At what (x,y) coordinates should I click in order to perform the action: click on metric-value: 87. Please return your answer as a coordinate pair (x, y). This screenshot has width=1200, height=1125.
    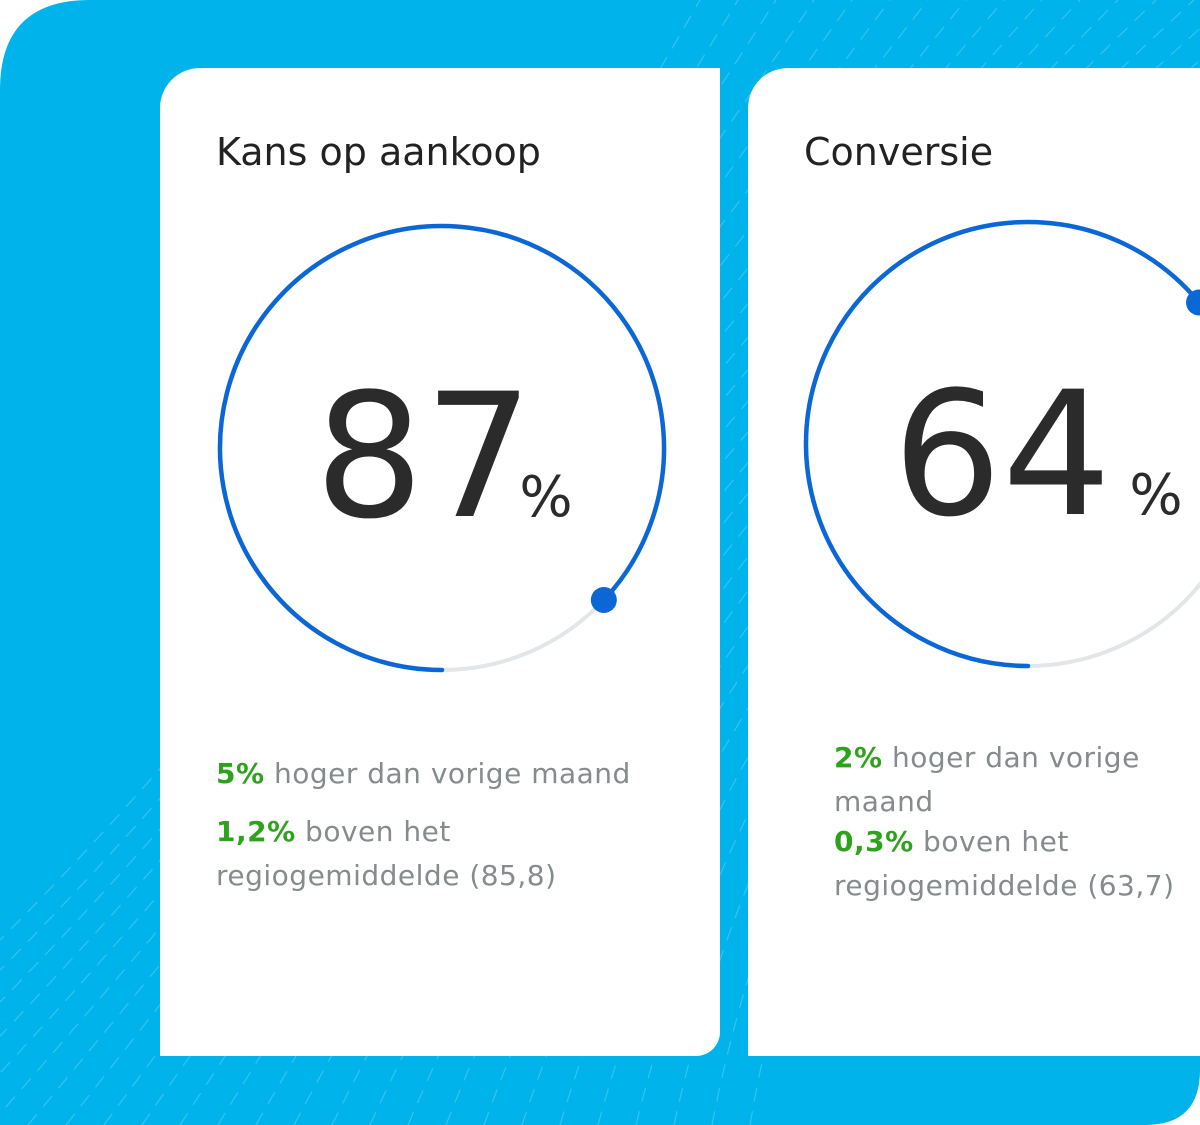
    Looking at the image, I should click on (424, 456).